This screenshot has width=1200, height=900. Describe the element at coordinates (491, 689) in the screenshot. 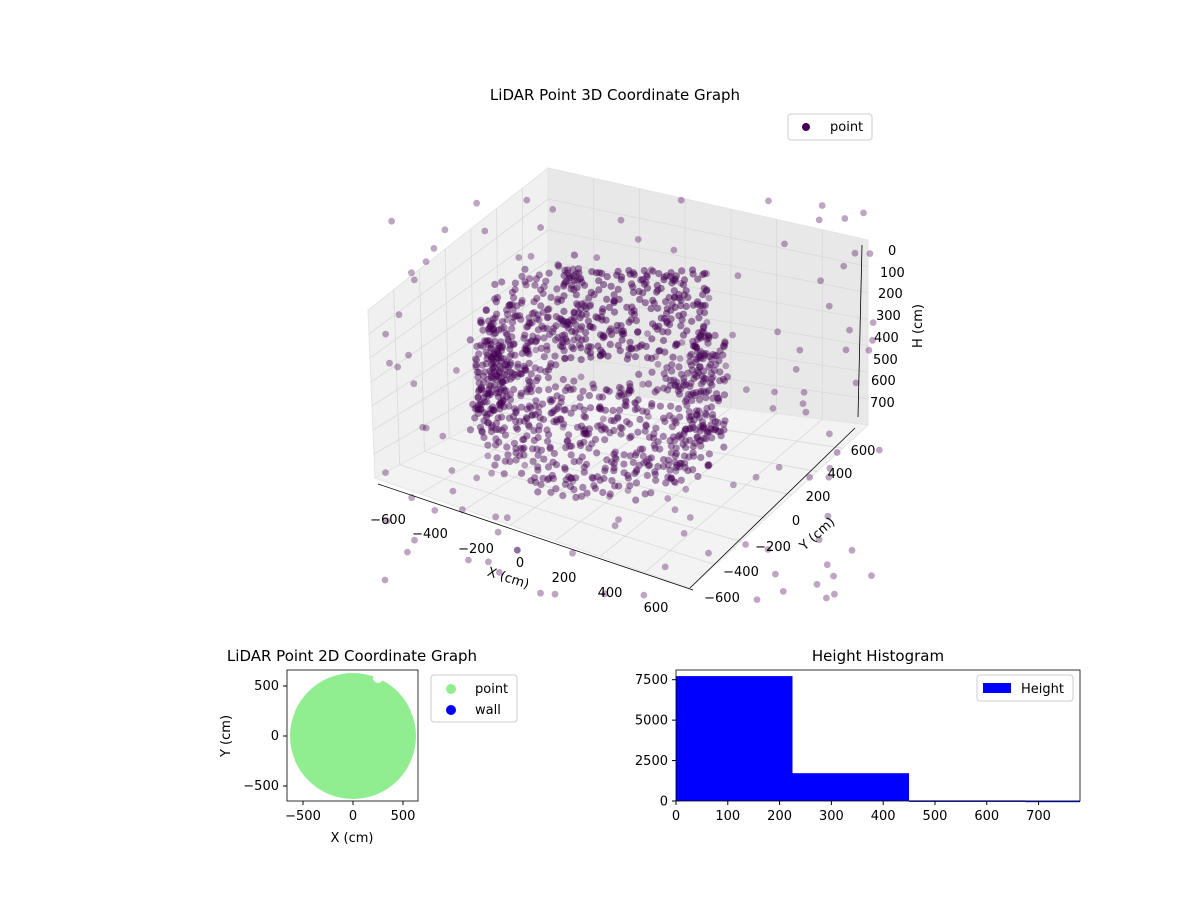

I see `legend-2d-label: point` at that location.